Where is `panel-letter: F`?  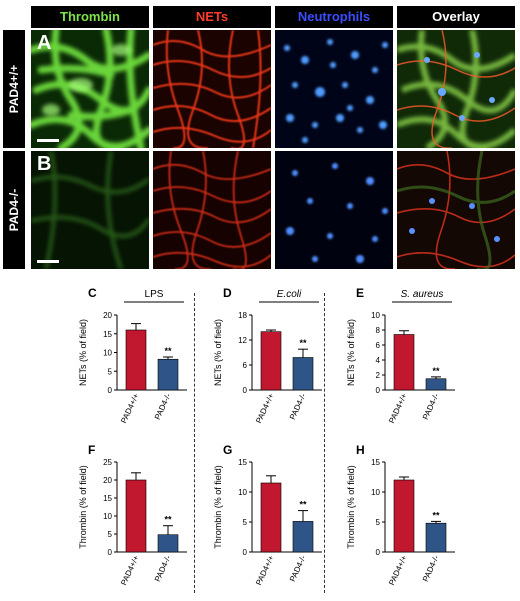 panel-letter: F is located at coordinates (91, 450).